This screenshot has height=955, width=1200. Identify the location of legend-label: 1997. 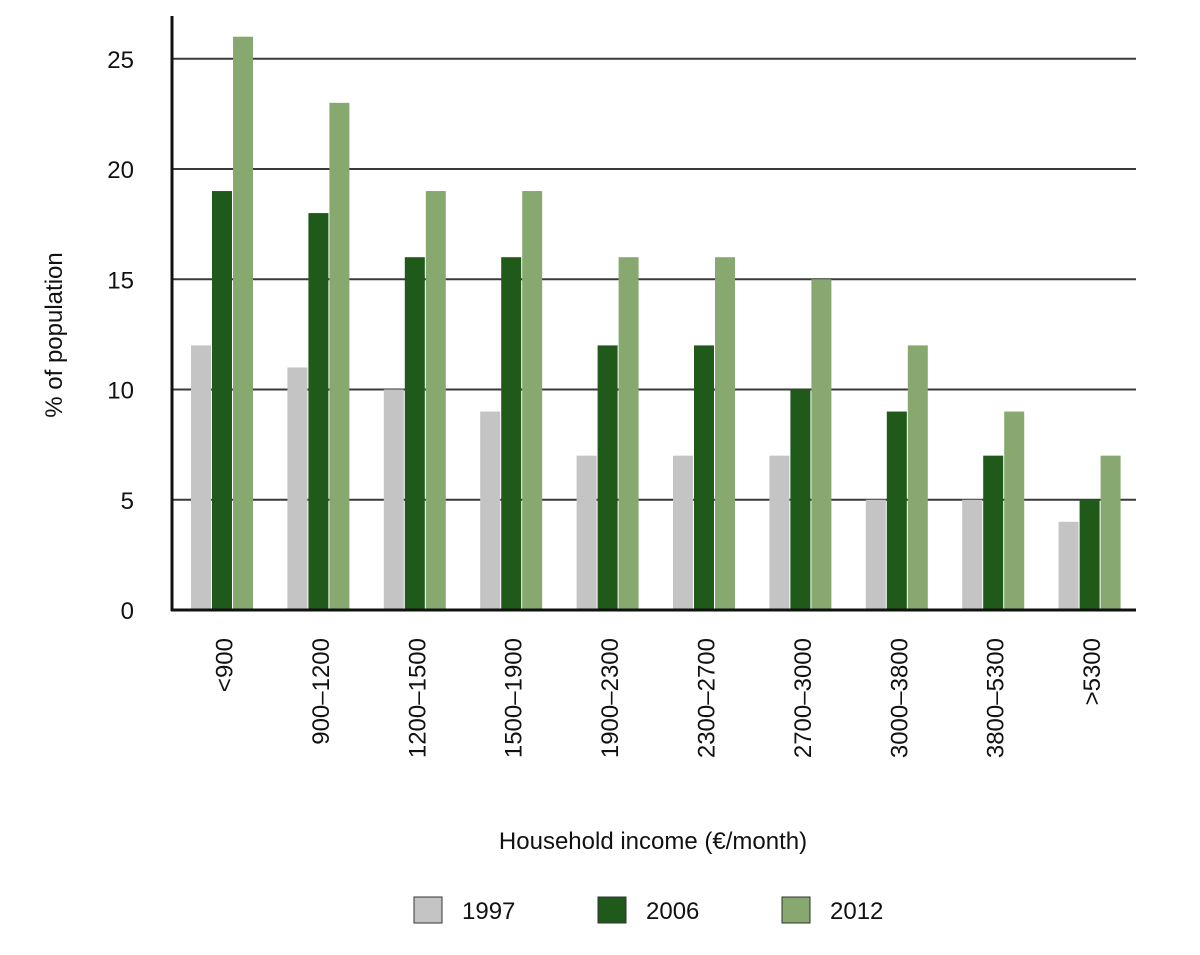
(488, 911).